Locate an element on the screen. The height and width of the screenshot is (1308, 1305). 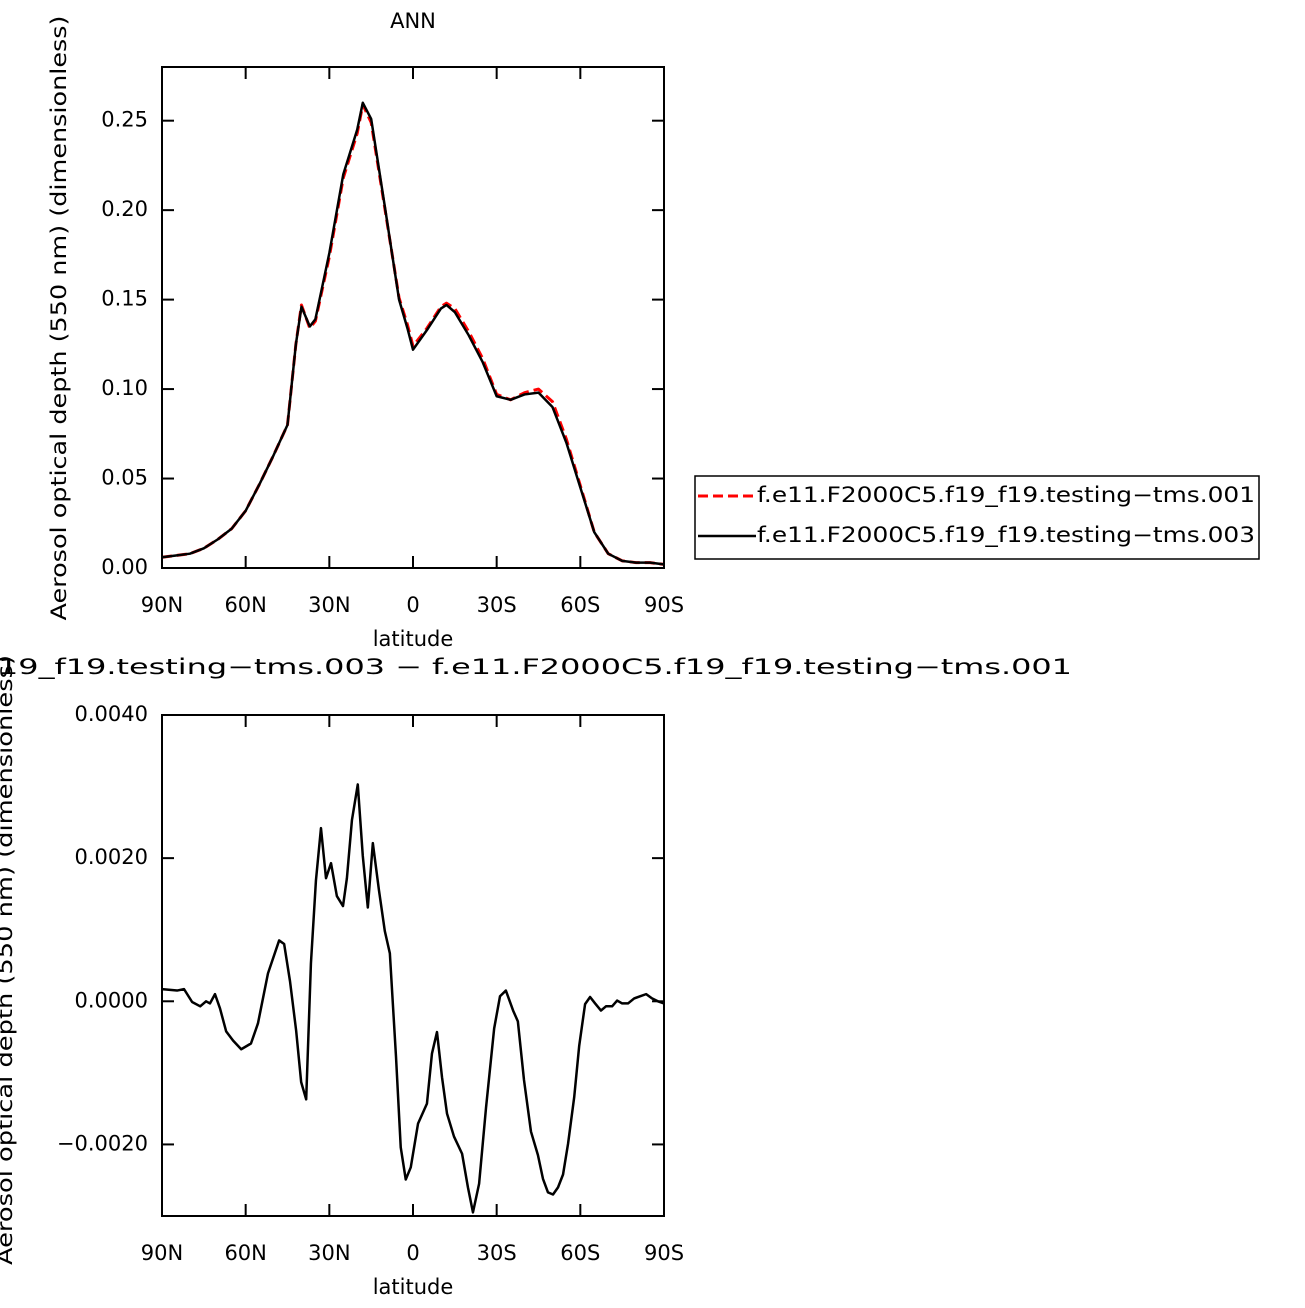
y-tick-label: 0.00 is located at coordinates (124, 567).